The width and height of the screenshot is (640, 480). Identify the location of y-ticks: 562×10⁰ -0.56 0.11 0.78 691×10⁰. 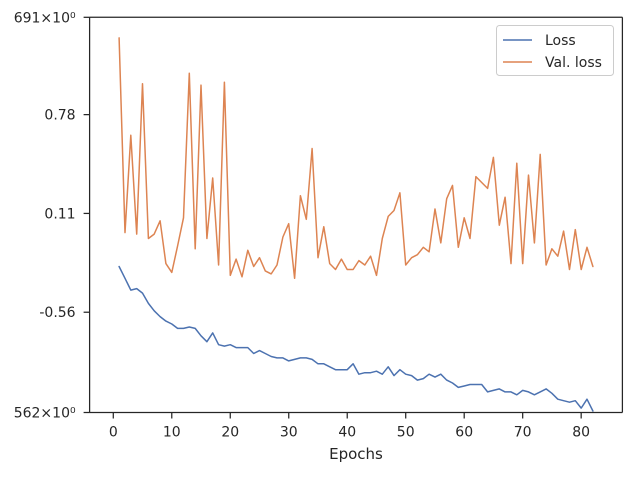
(52, 216).